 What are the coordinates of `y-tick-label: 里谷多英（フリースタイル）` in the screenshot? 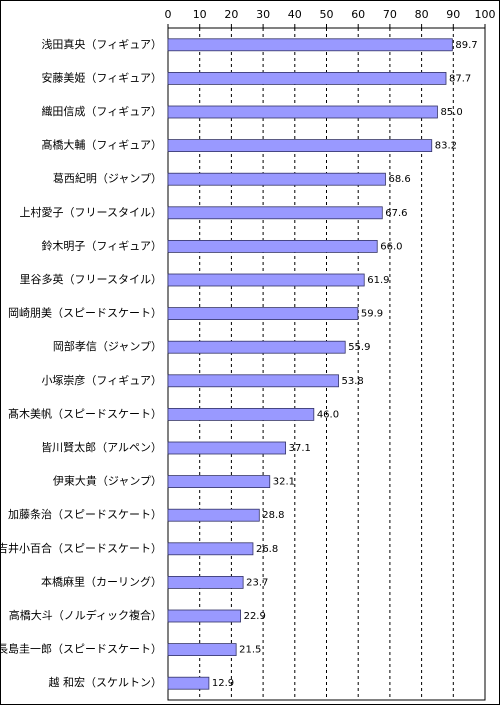 It's located at (91, 279).